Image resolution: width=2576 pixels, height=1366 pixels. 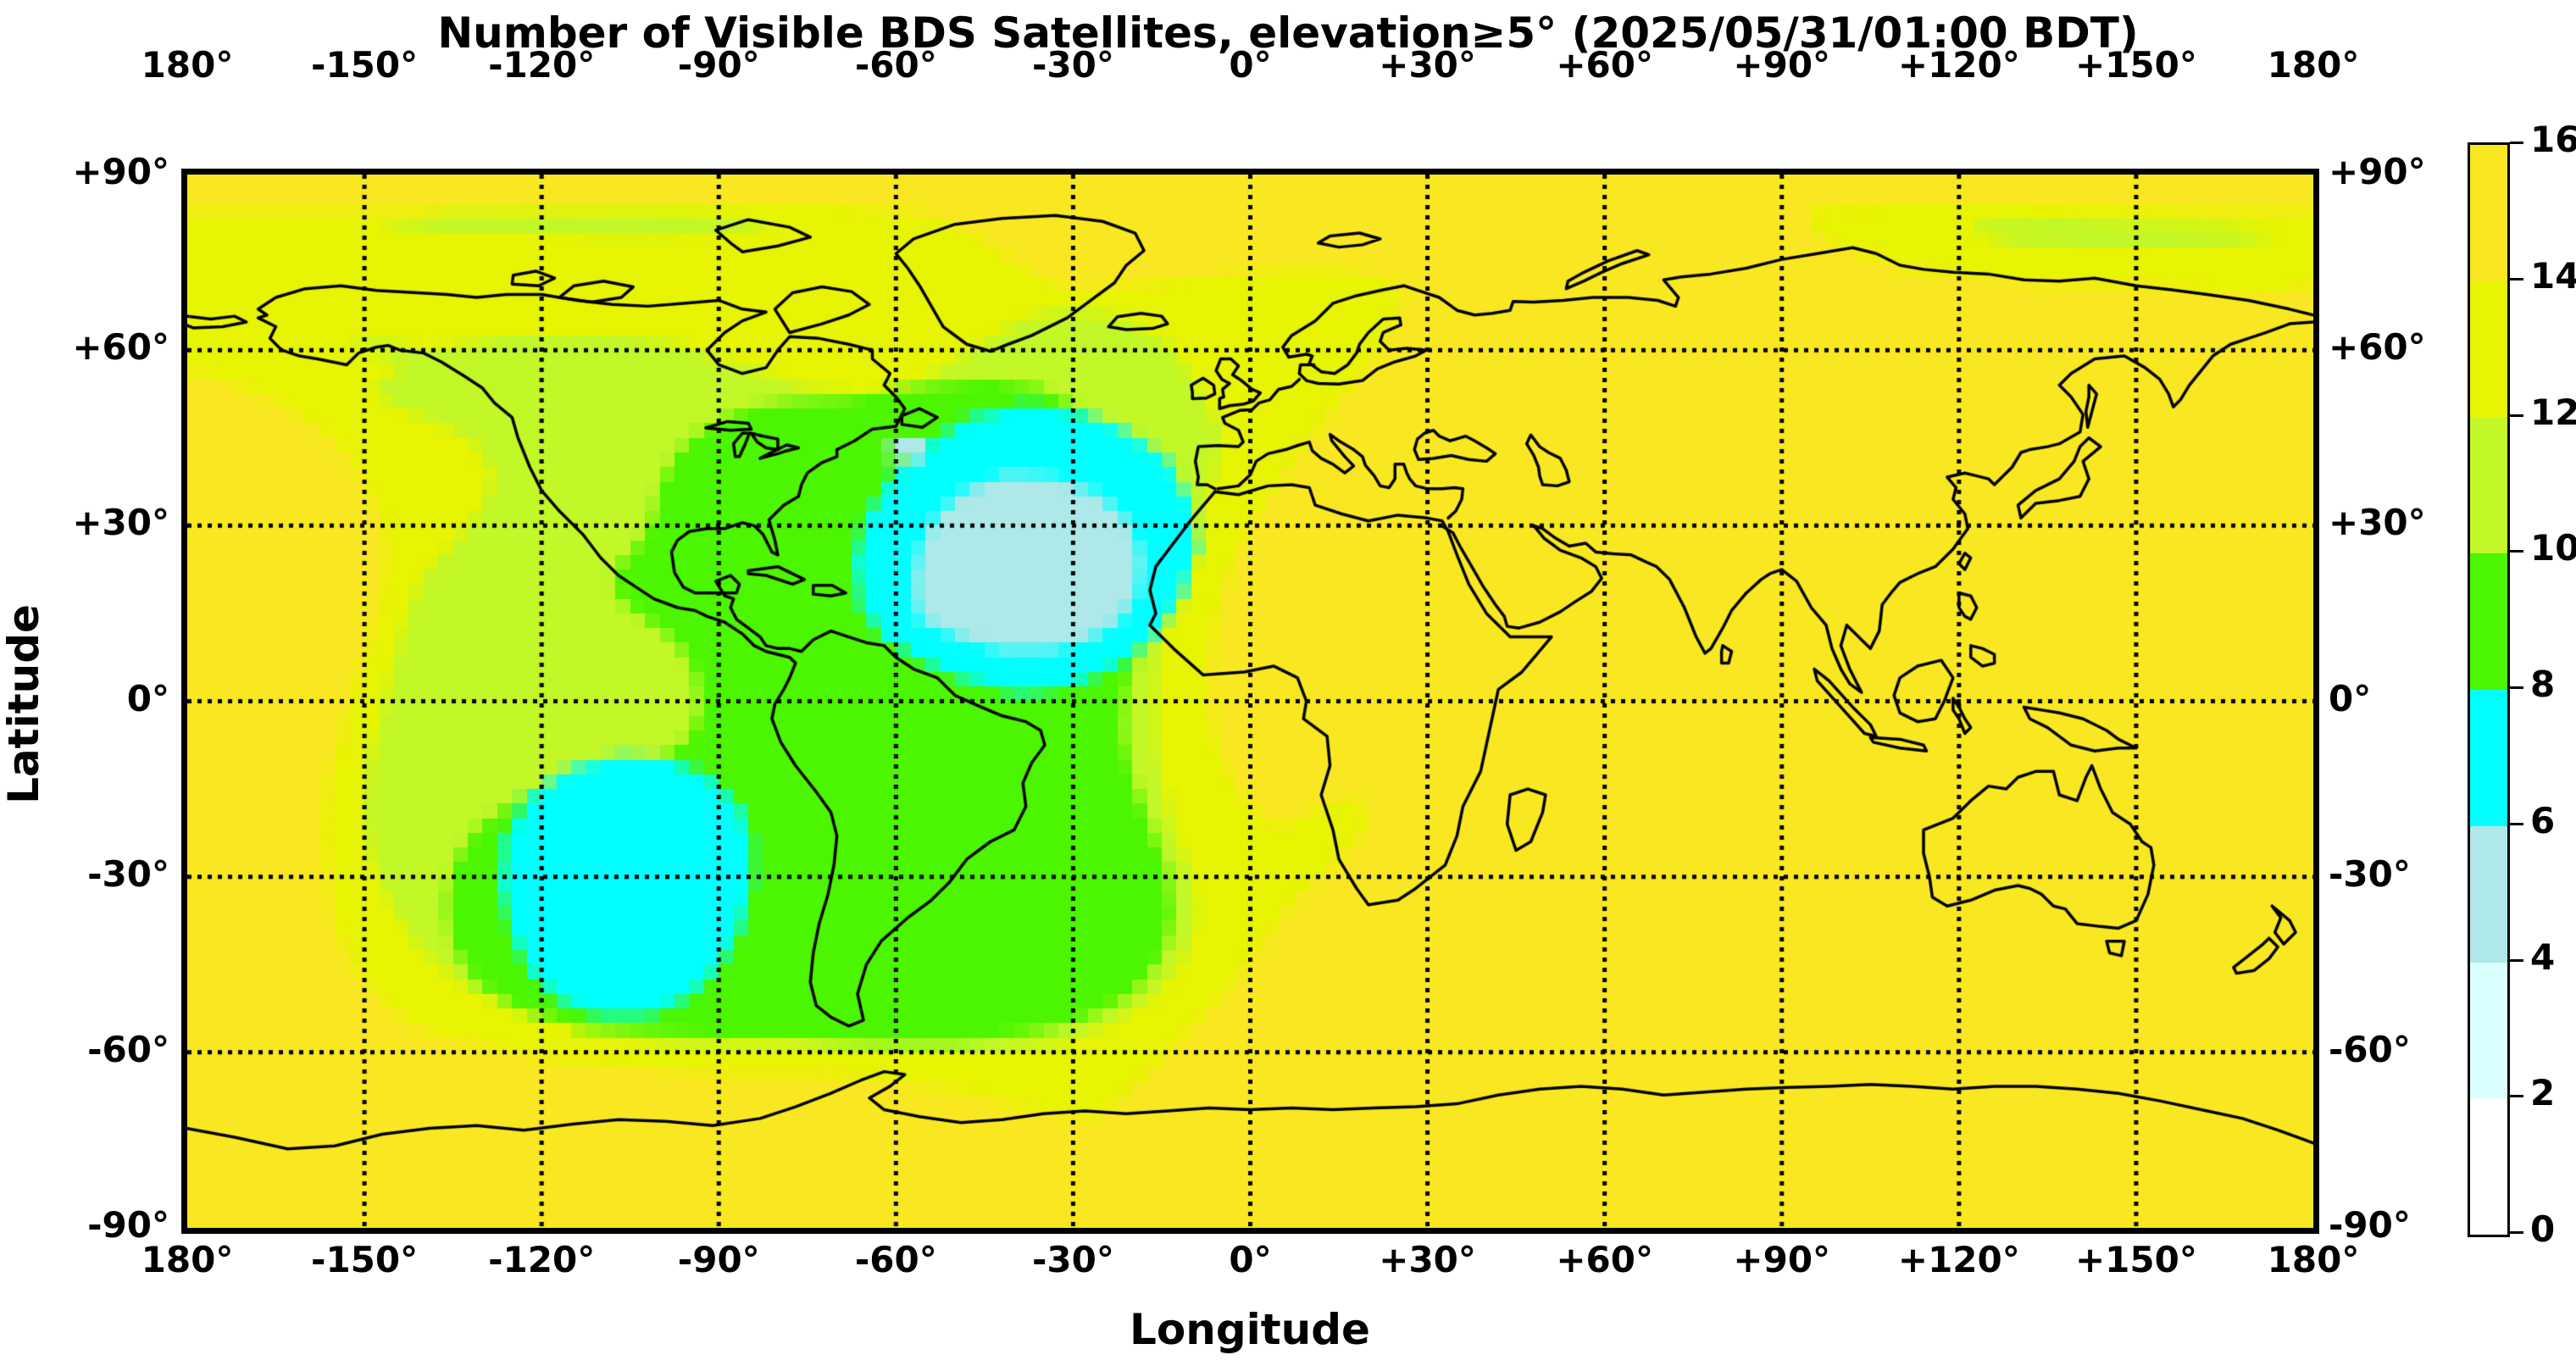 What do you see at coordinates (2543, 957) in the screenshot?
I see `colorbar-tick-label: 4` at bounding box center [2543, 957].